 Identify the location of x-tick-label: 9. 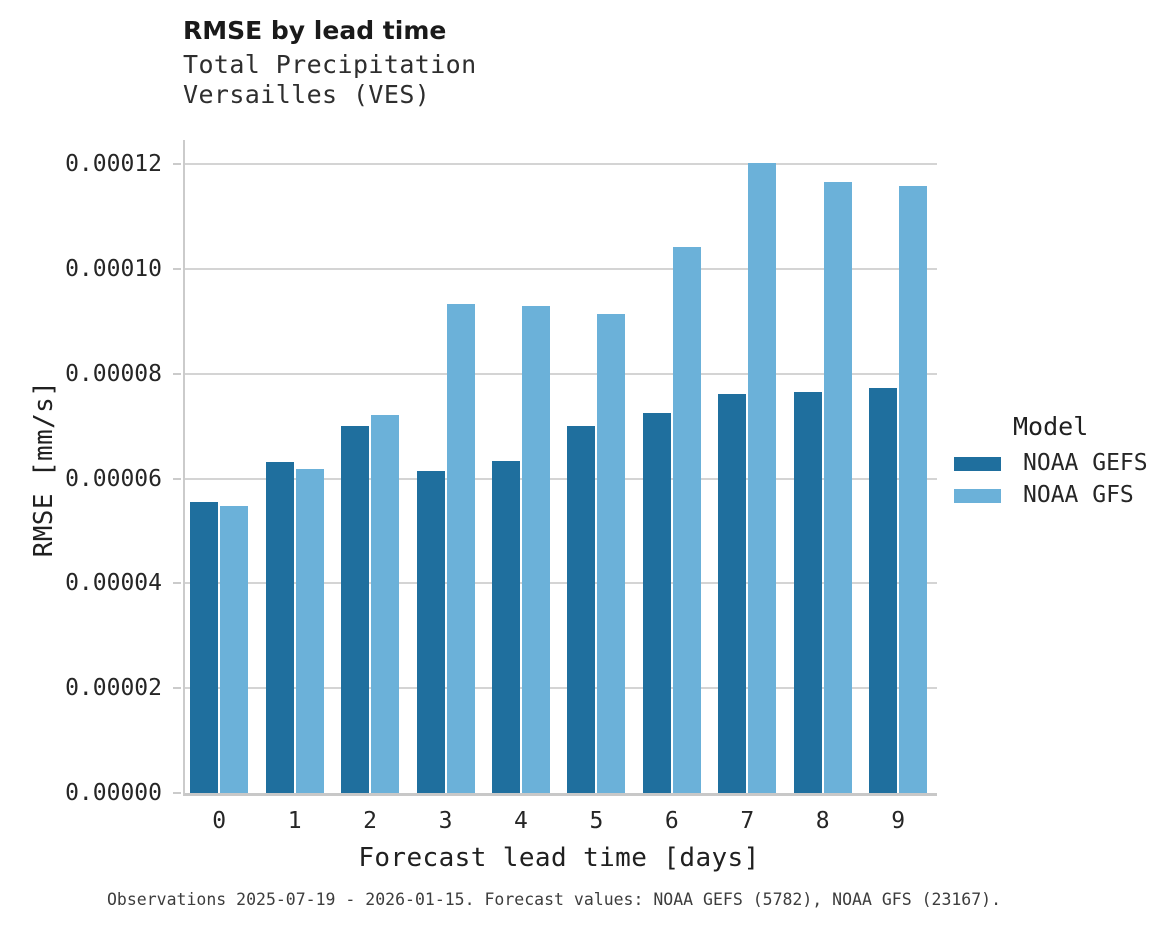
(898, 821).